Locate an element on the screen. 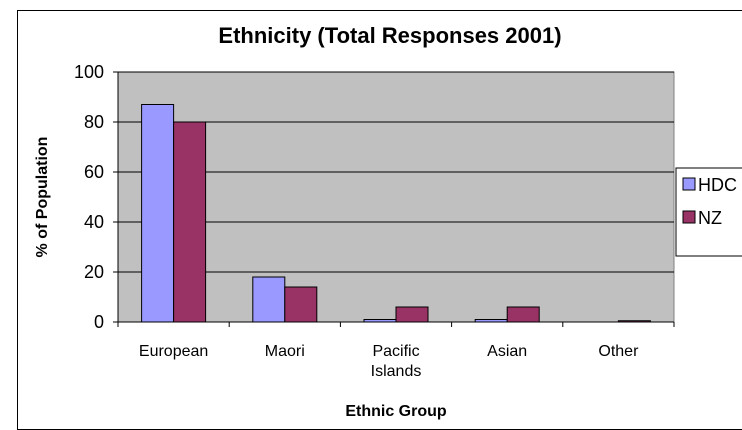 This screenshot has height=430, width=742. x-tick-label: Maori is located at coordinates (285, 351).